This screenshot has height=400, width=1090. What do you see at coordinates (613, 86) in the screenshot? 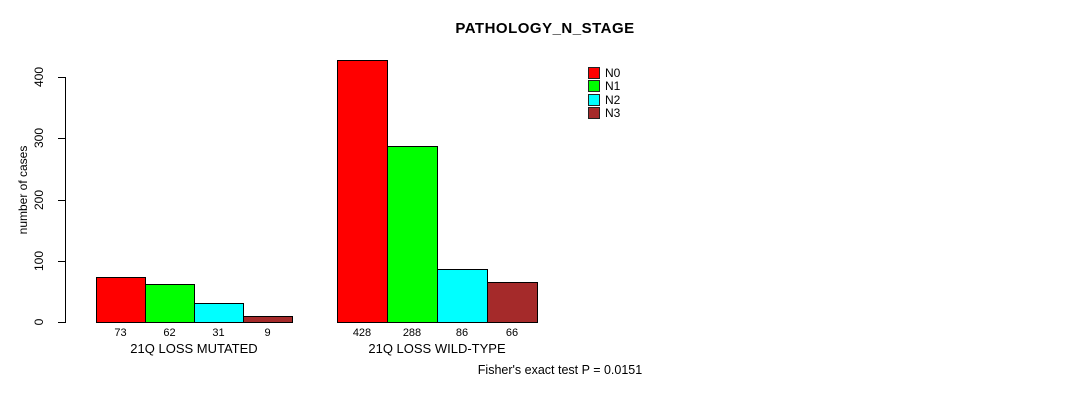
I see `legend-label-n1: N1` at bounding box center [613, 86].